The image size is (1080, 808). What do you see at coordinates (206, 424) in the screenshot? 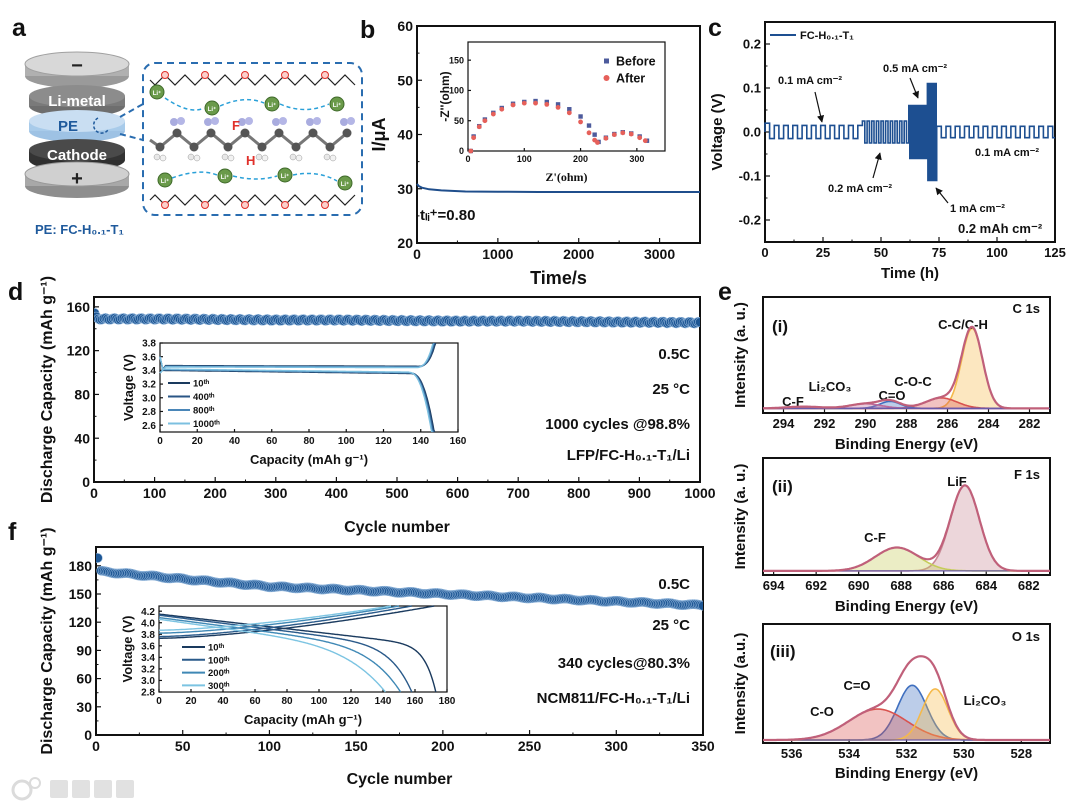
I see `legend-label: 1000ᵗʰ` at bounding box center [206, 424].